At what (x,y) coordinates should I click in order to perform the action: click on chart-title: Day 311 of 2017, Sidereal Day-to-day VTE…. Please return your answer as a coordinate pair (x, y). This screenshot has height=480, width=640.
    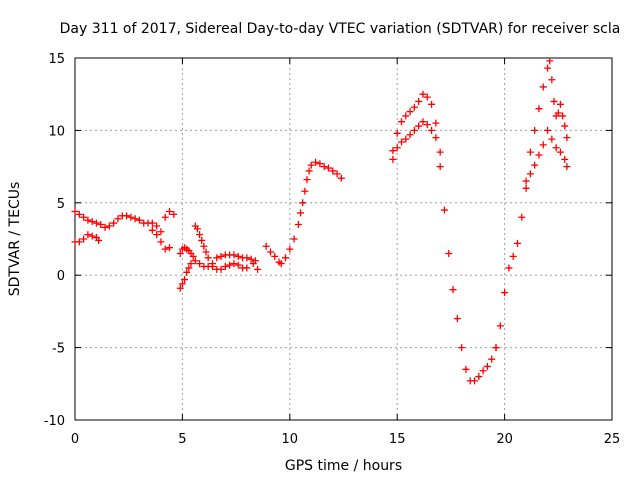
    Looking at the image, I should click on (340, 29).